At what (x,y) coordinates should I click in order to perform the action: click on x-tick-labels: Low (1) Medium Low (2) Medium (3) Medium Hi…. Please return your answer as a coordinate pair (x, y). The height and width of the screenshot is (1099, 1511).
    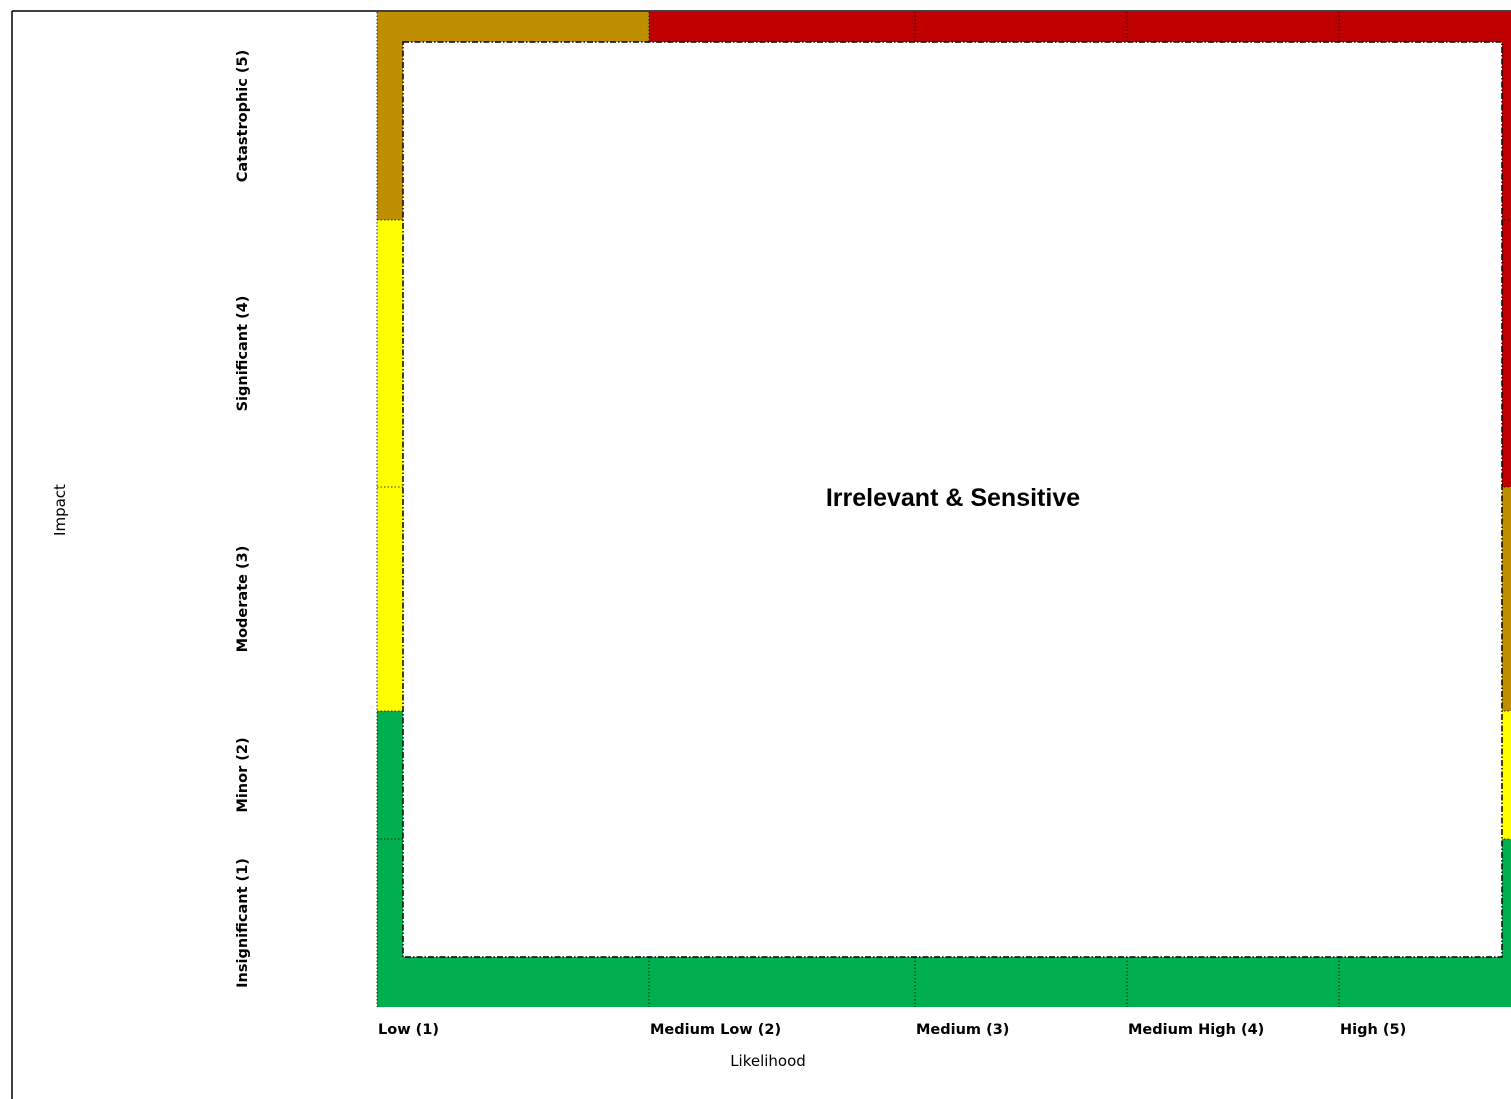
    Looking at the image, I should click on (892, 1030).